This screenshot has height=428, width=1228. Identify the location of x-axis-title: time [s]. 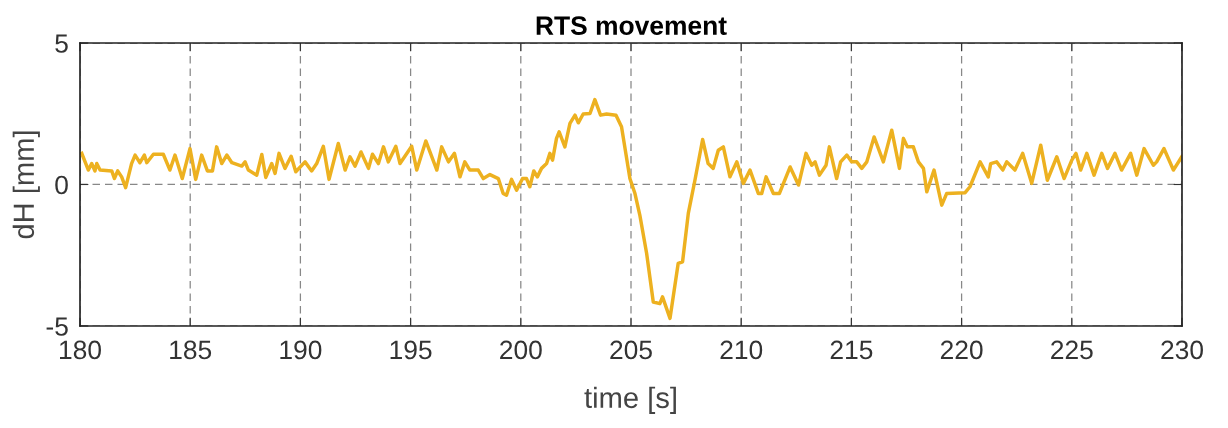
(630, 400).